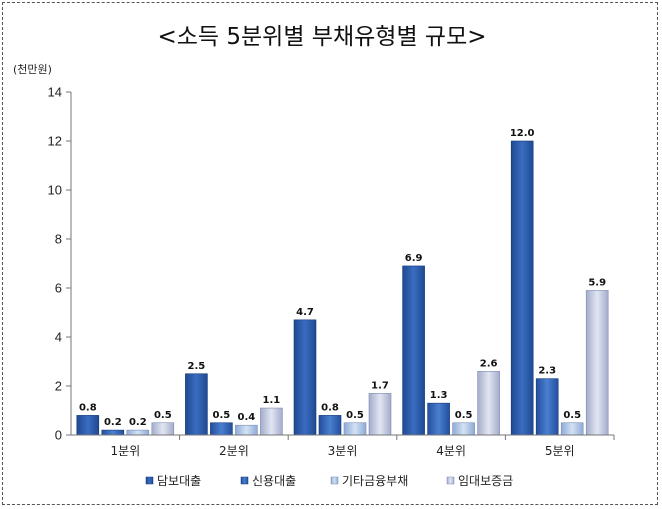 The image size is (662, 509). I want to click on data-label-2-0: 4.7, so click(305, 312).